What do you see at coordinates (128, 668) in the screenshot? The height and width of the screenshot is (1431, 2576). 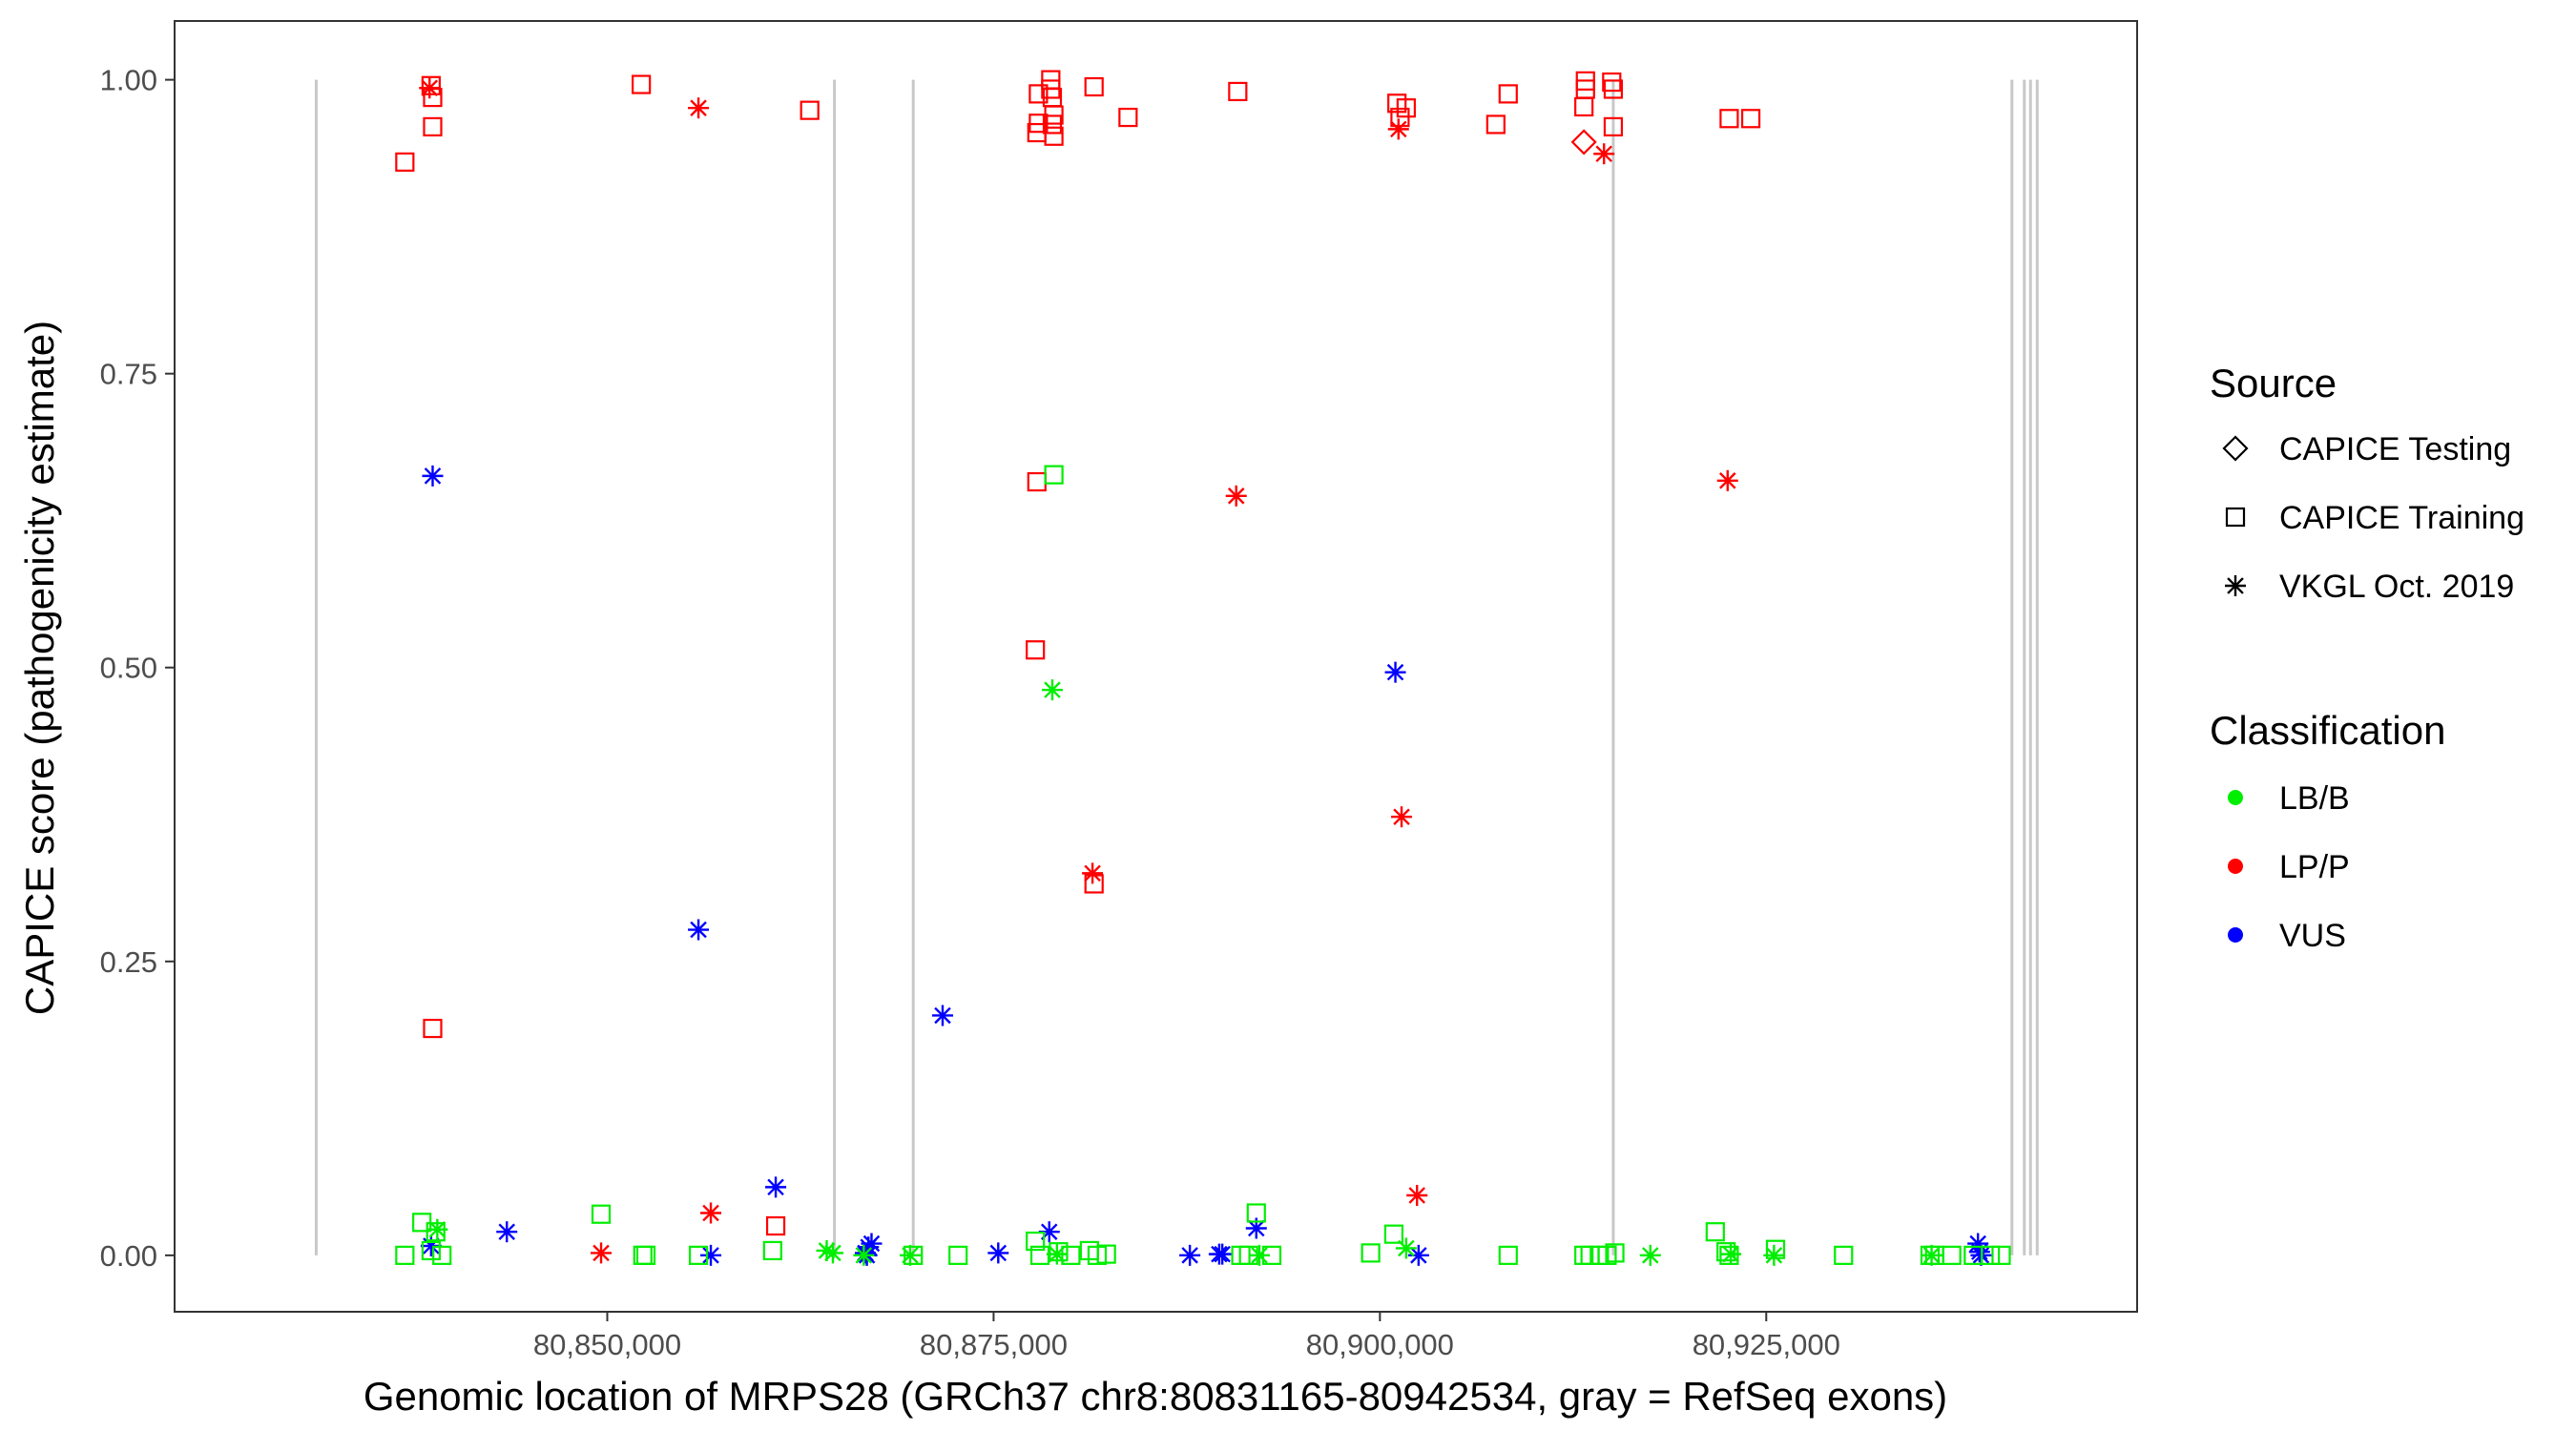 I see `y-tick-label: 0.50` at bounding box center [128, 668].